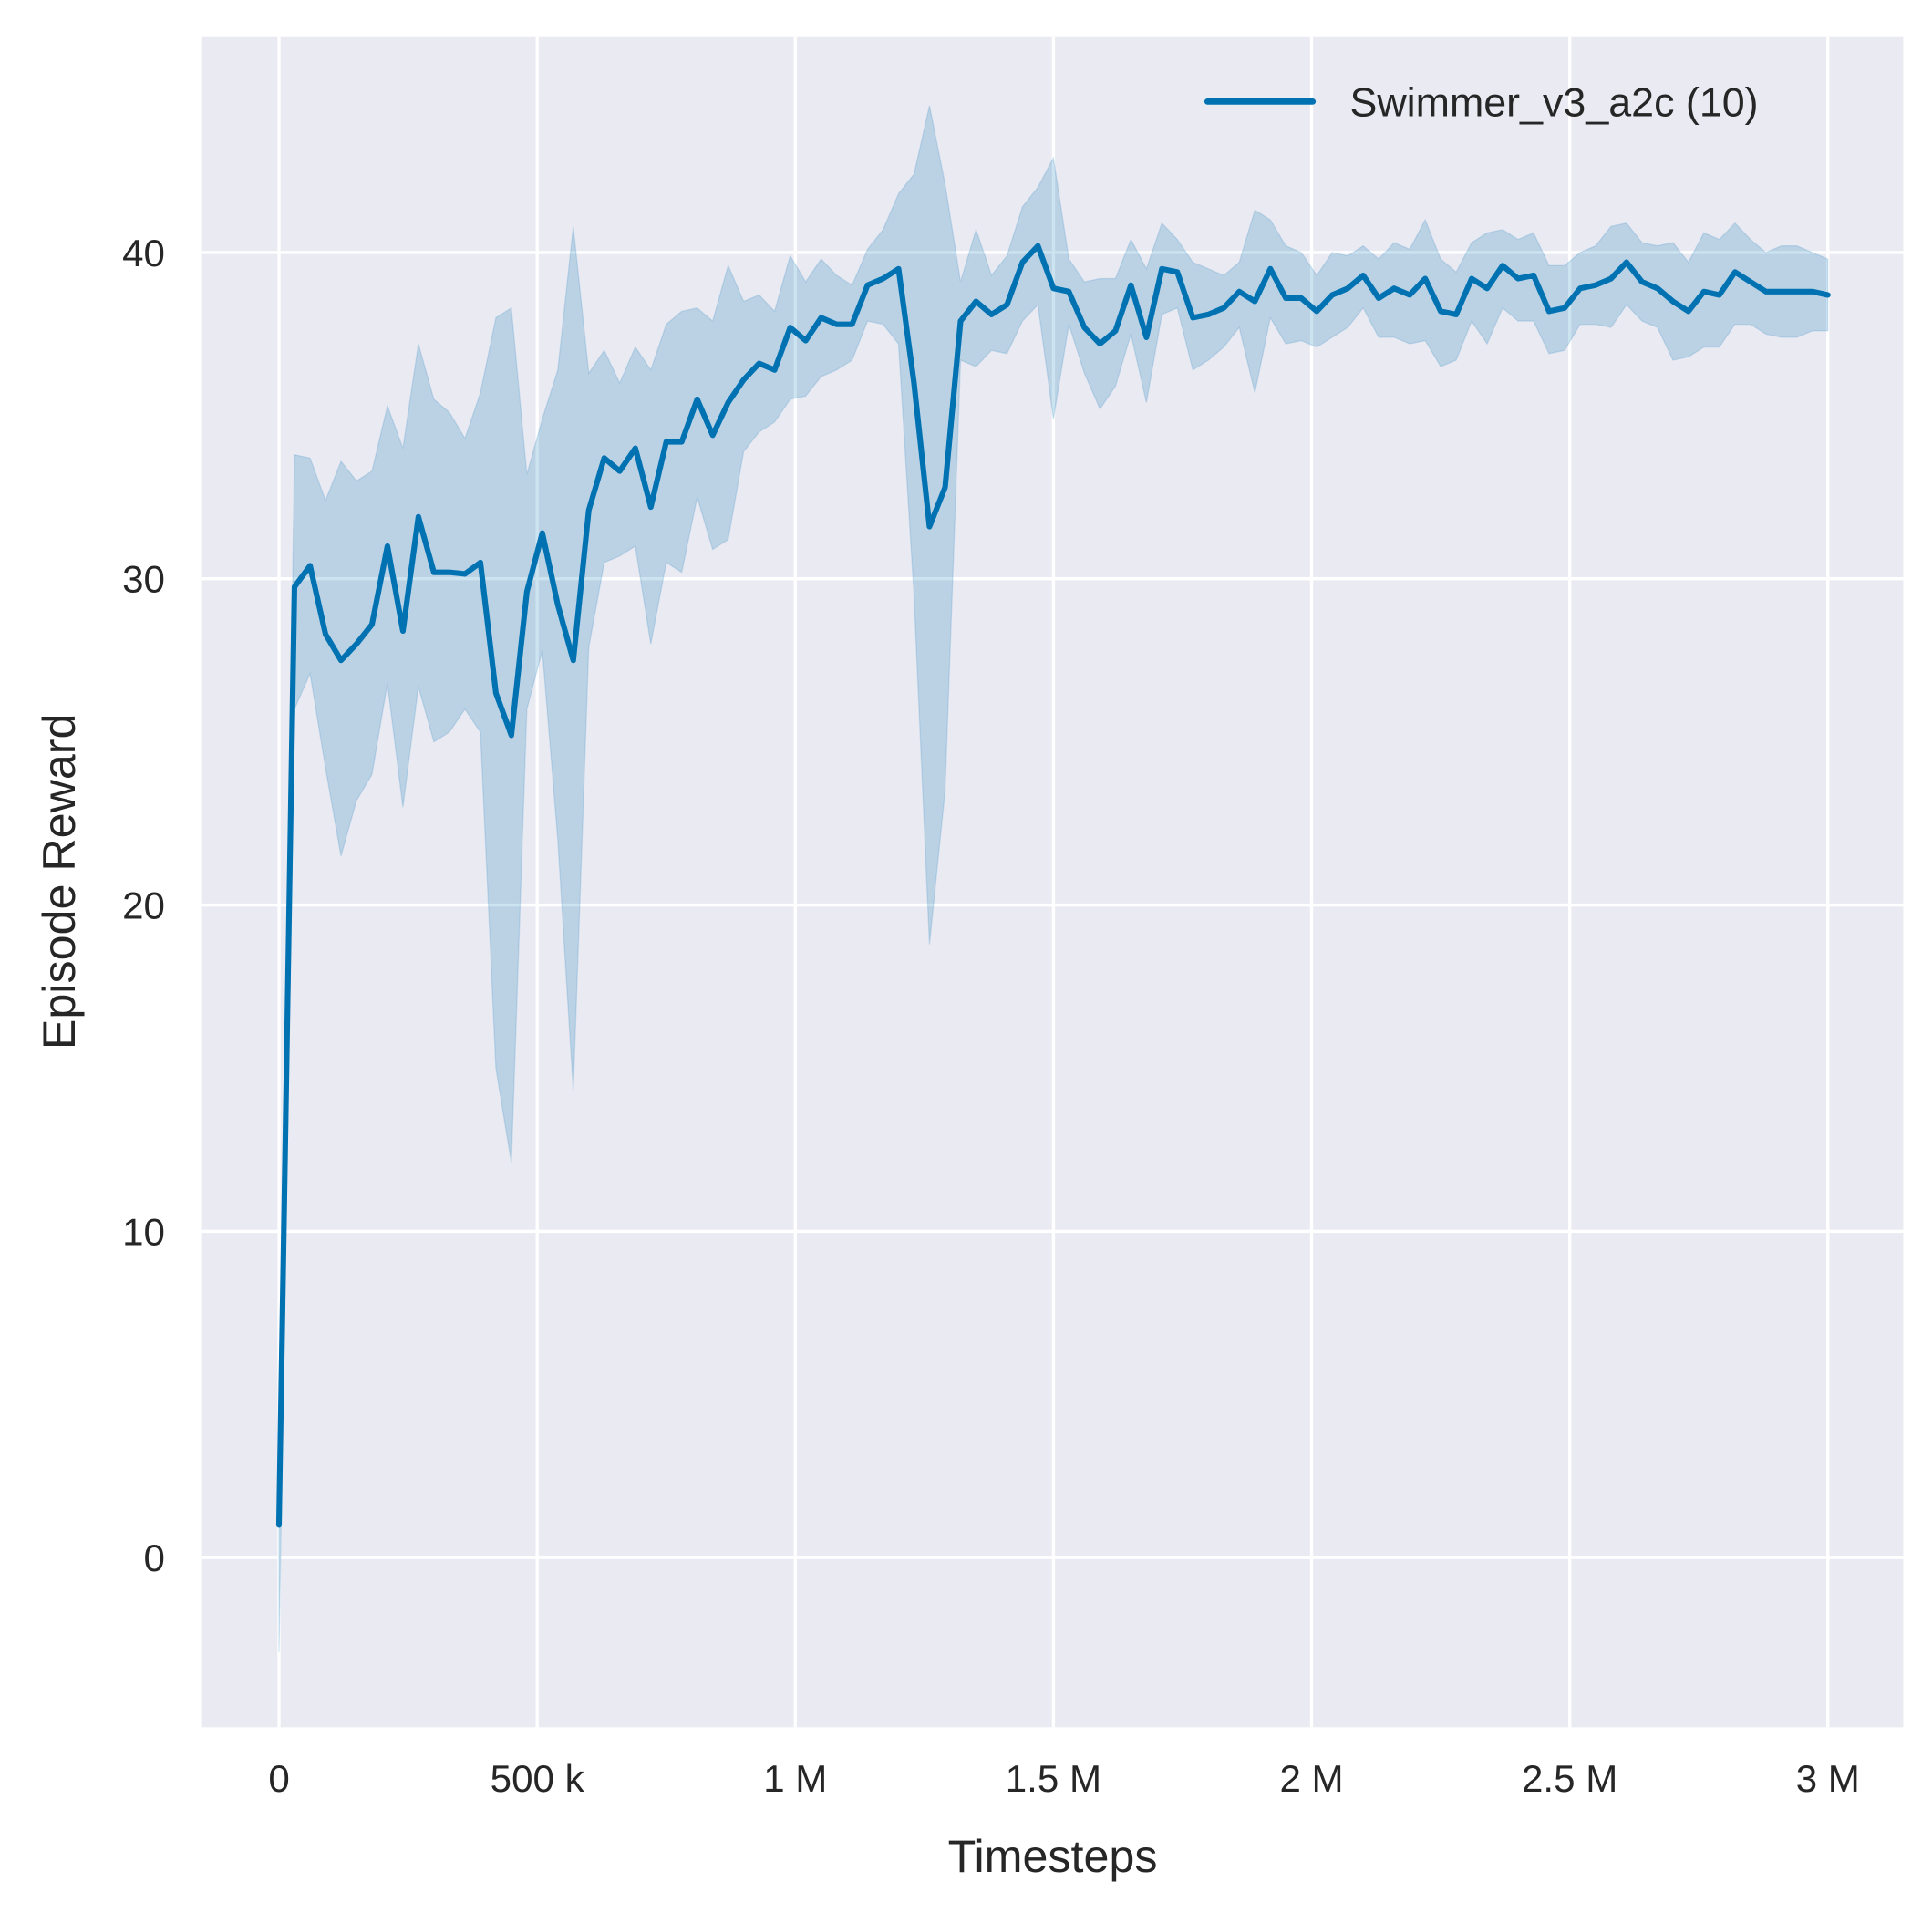 This screenshot has height=1913, width=1932. What do you see at coordinates (1554, 103) in the screenshot?
I see `legend-label: Swimmer_v3_a2c (10)` at bounding box center [1554, 103].